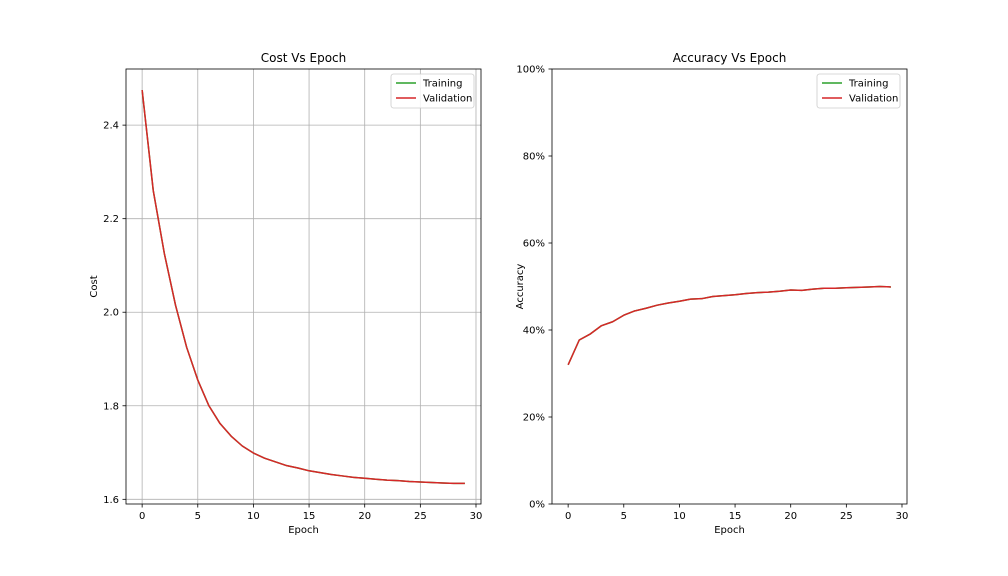 Image resolution: width=1008 pixels, height=576 pixels. Describe the element at coordinates (537, 505) in the screenshot. I see `y-tick-label: 0%` at that location.